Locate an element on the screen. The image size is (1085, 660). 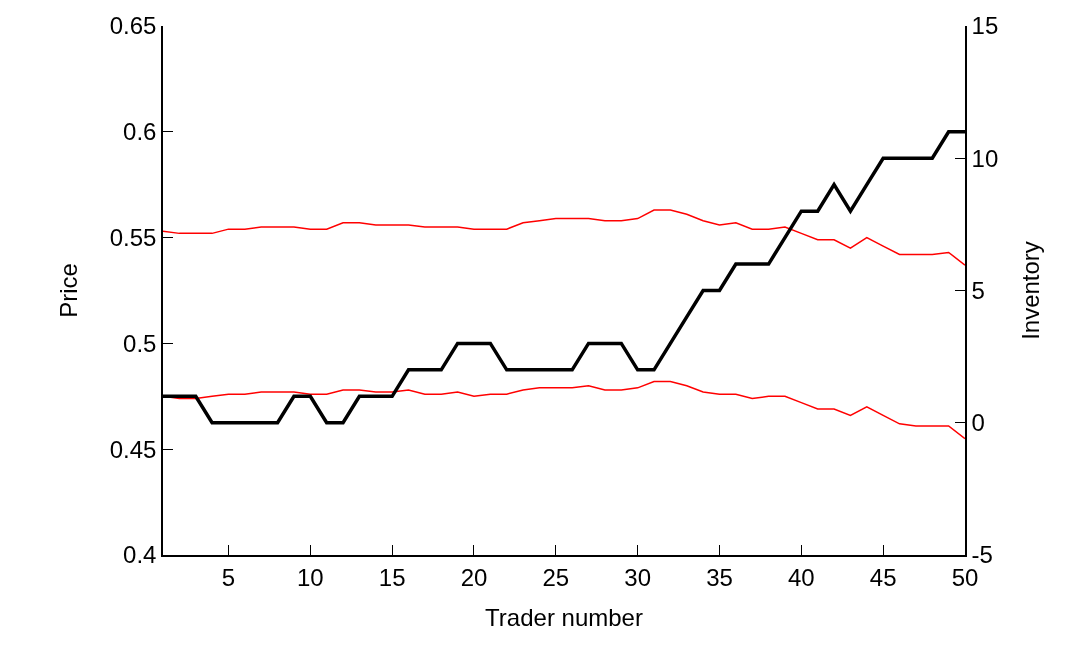
y2-tick-label: 15 is located at coordinates (985, 26).